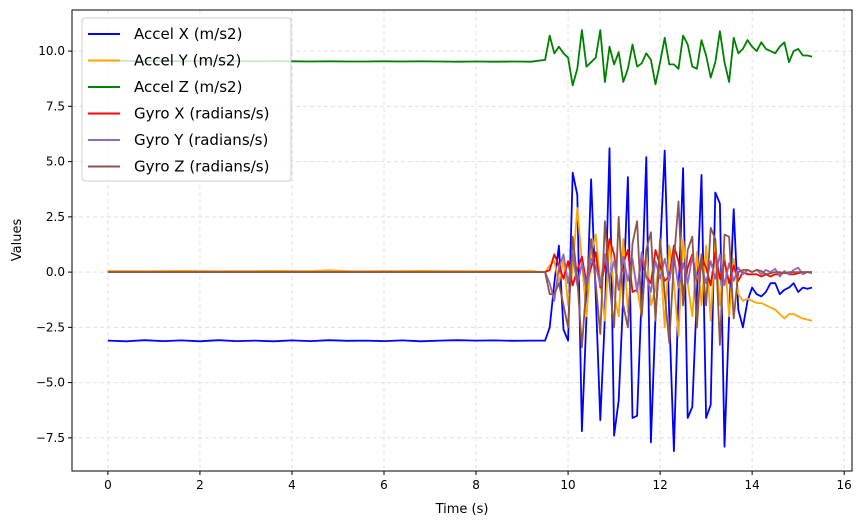 This screenshot has height=529, width=863. What do you see at coordinates (17, 240) in the screenshot?
I see `y-axis-label: Values` at bounding box center [17, 240].